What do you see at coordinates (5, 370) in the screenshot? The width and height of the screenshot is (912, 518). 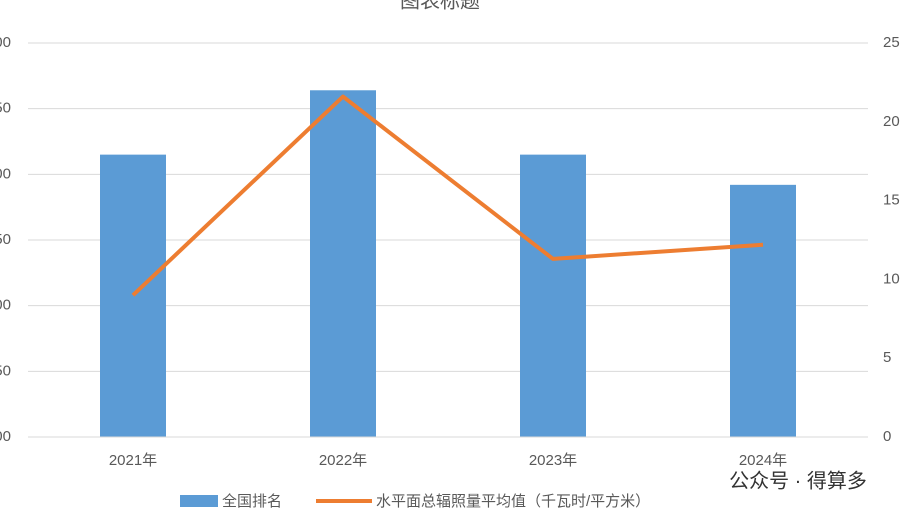 I see `y-tick-label: 150` at bounding box center [5, 370].